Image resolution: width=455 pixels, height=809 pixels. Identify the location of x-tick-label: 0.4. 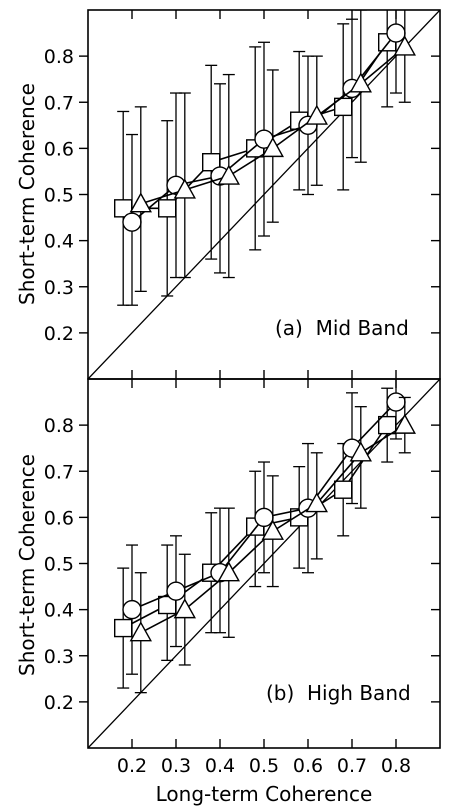
(220, 766).